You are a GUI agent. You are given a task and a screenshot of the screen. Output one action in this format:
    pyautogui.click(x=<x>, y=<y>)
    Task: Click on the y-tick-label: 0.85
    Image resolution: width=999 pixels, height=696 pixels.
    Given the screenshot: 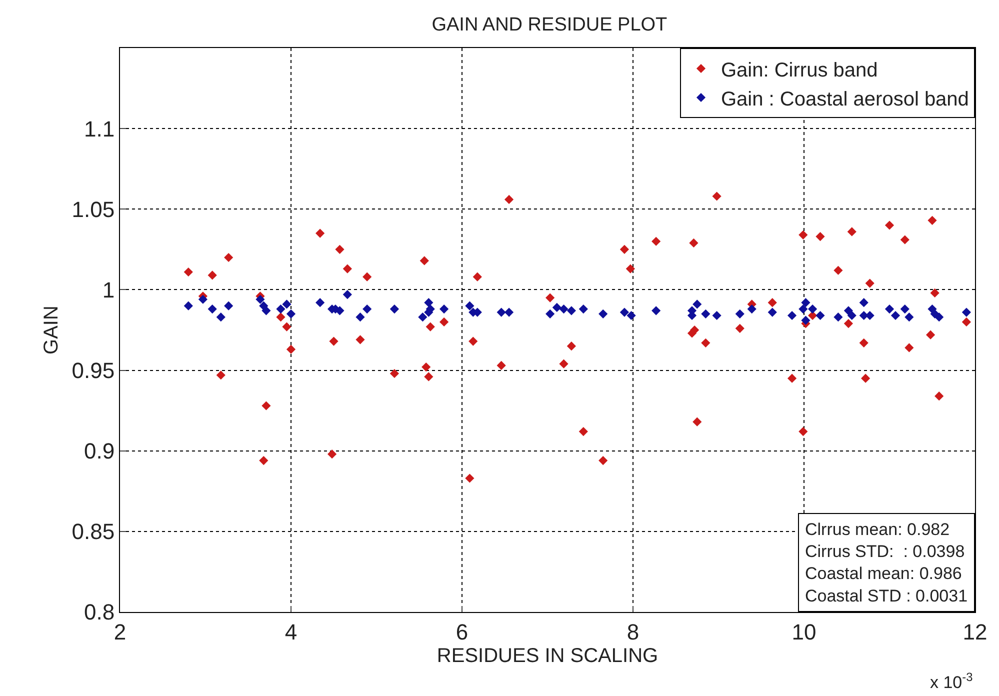 What is the action you would take?
    pyautogui.click(x=93, y=531)
    